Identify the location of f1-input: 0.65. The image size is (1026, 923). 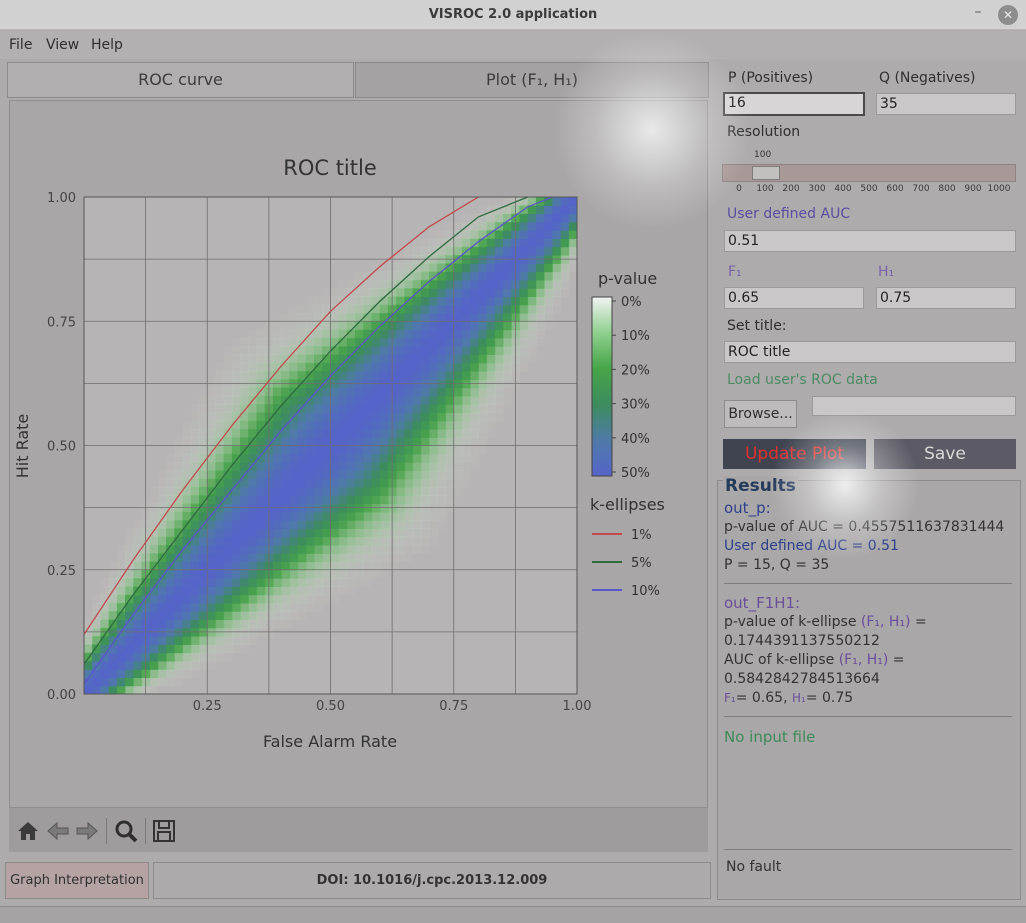
(794, 298).